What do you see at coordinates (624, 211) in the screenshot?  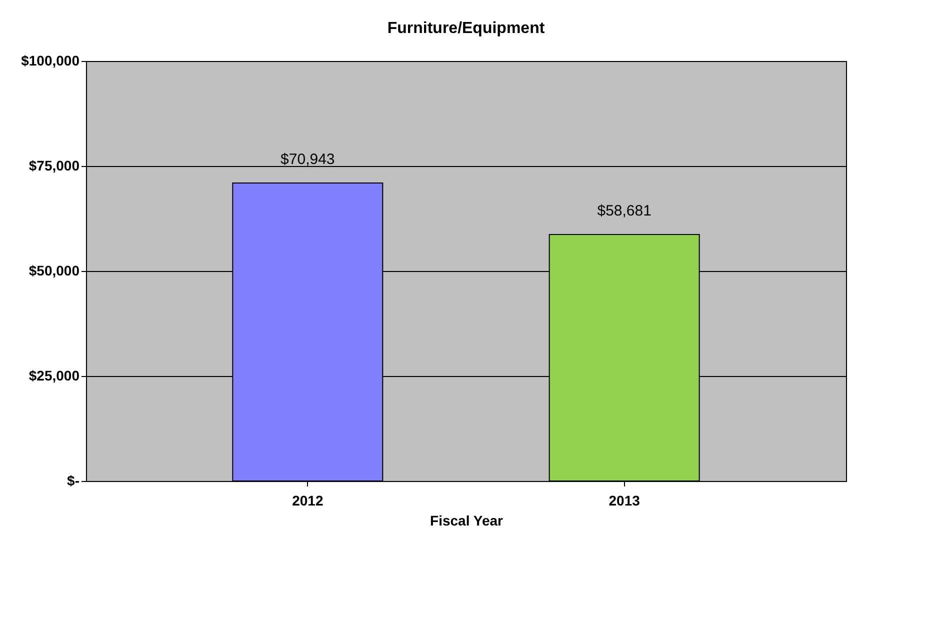 I see `data-label: $58,681` at bounding box center [624, 211].